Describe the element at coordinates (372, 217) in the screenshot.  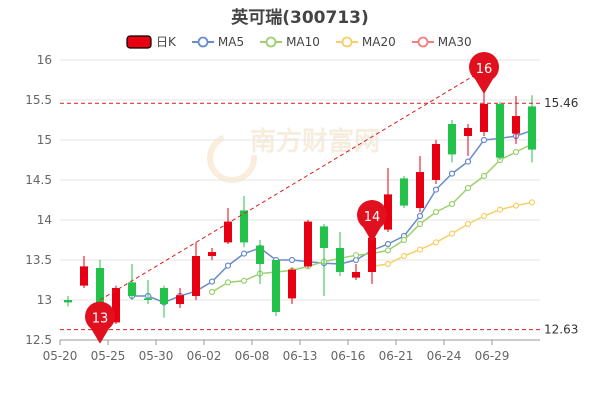
I see `pin-label: 14` at that location.